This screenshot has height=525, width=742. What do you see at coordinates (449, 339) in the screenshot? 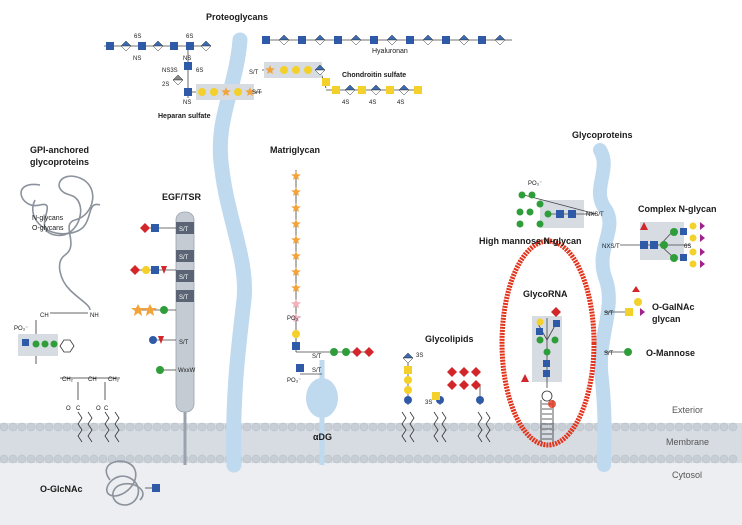
I see `glycolipids-label: Glycolipids` at bounding box center [449, 339].